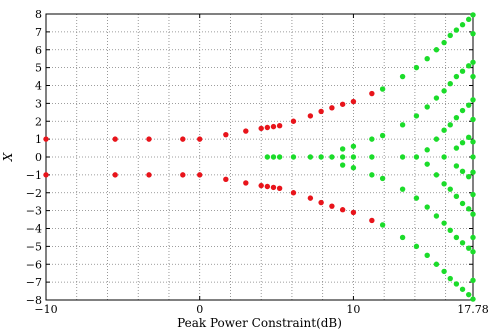  I want to click on y-tick-label: −6, so click(34, 264).